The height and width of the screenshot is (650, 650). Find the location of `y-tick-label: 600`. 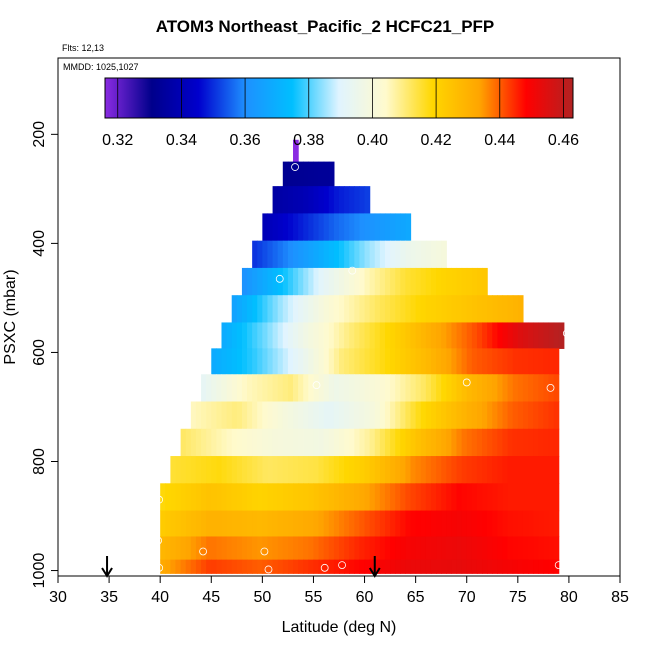

y-tick-label: 600 is located at coordinates (39, 352).